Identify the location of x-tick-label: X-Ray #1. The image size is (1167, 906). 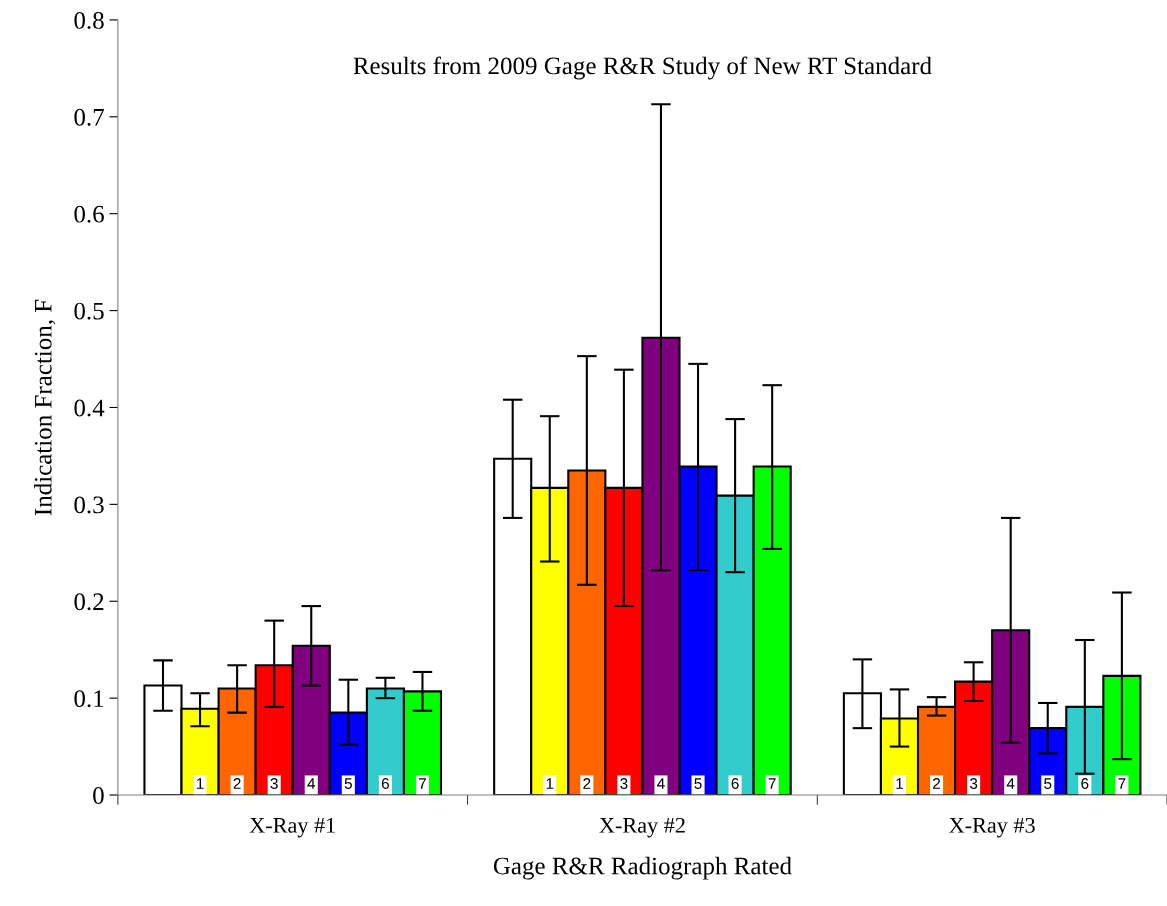
(292, 827).